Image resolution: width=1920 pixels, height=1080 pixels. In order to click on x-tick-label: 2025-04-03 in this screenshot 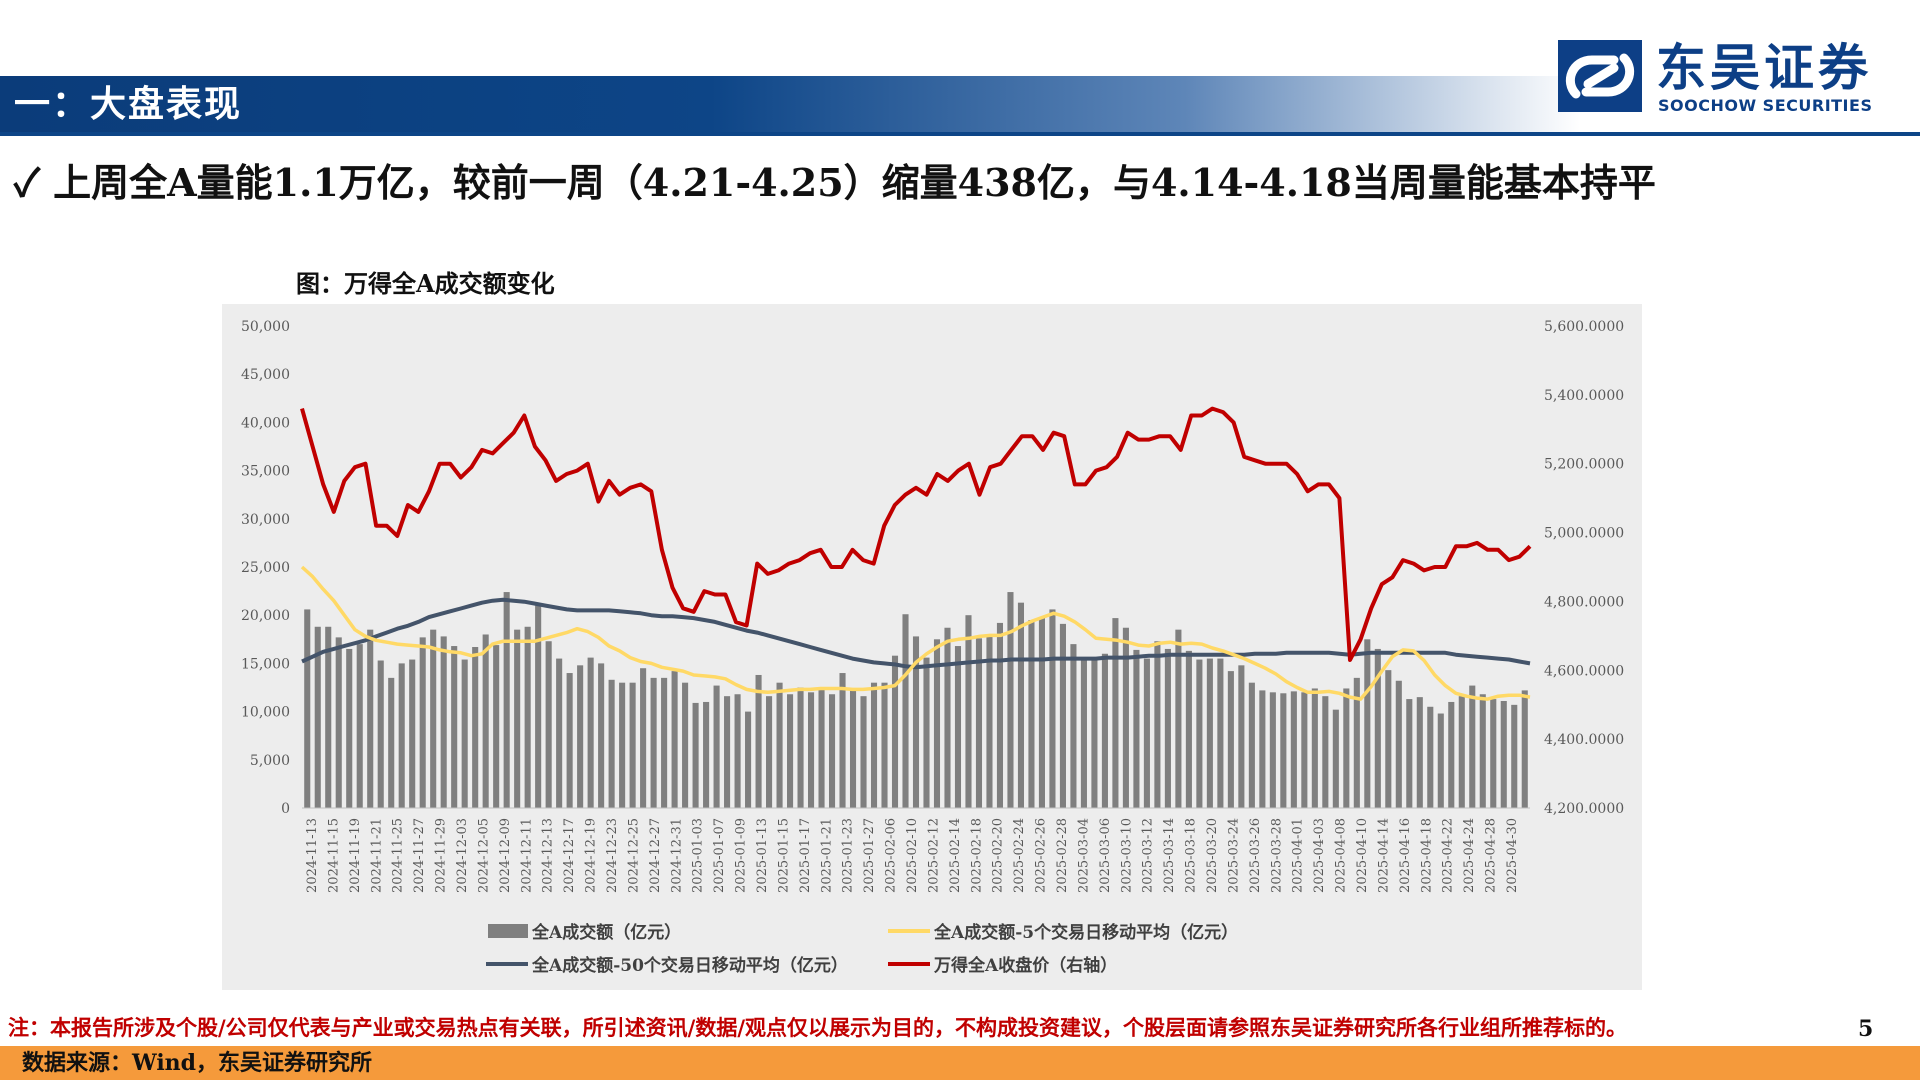, I will do `click(1319, 855)`.